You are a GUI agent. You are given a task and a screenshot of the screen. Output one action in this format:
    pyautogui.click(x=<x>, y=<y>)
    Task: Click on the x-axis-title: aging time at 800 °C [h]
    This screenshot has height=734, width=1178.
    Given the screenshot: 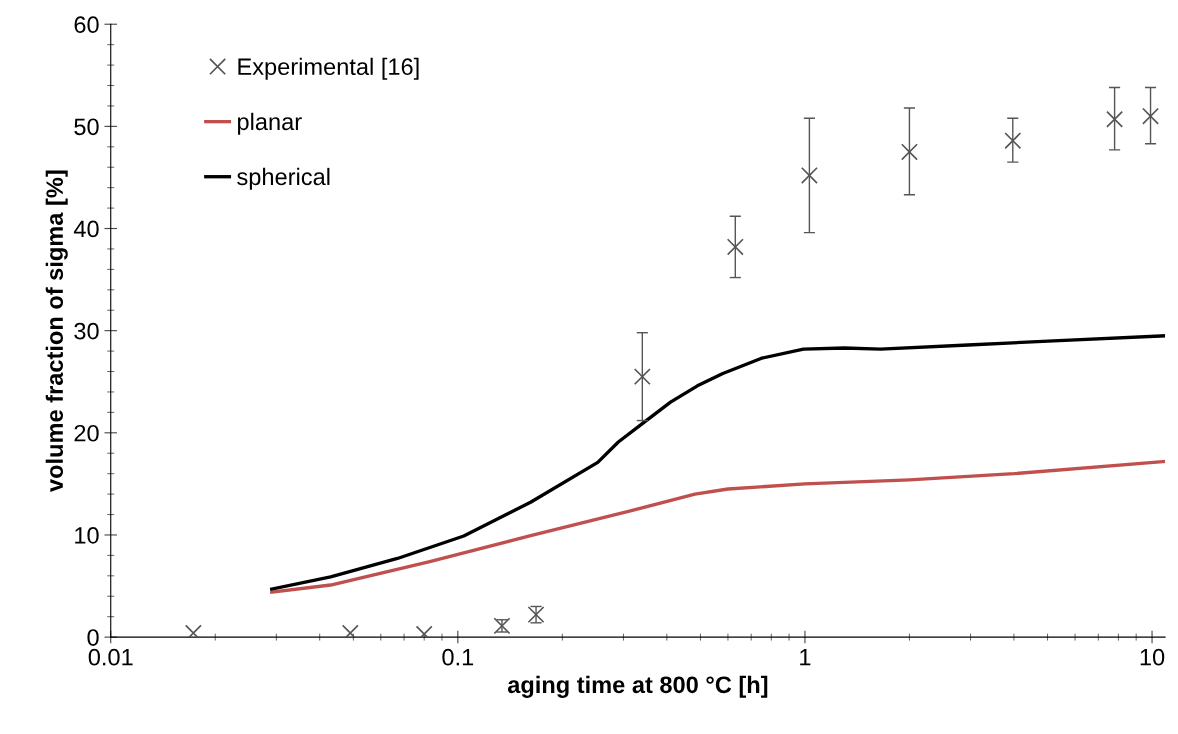 What is the action you would take?
    pyautogui.click(x=637, y=686)
    